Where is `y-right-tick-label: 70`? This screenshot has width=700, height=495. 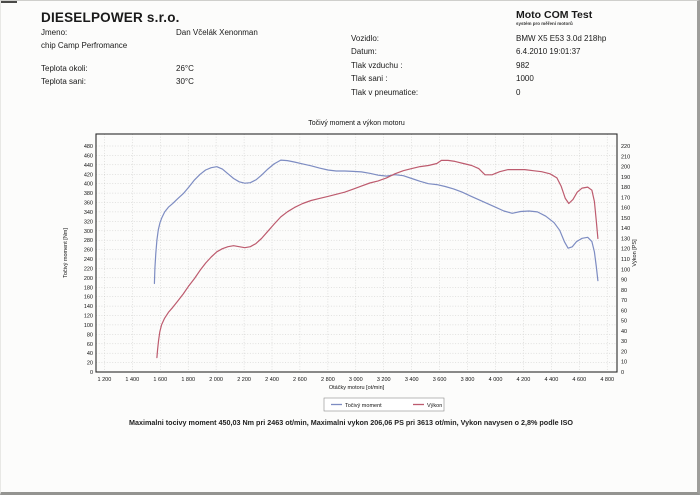
y-right-tick-label: 70 is located at coordinates (624, 301).